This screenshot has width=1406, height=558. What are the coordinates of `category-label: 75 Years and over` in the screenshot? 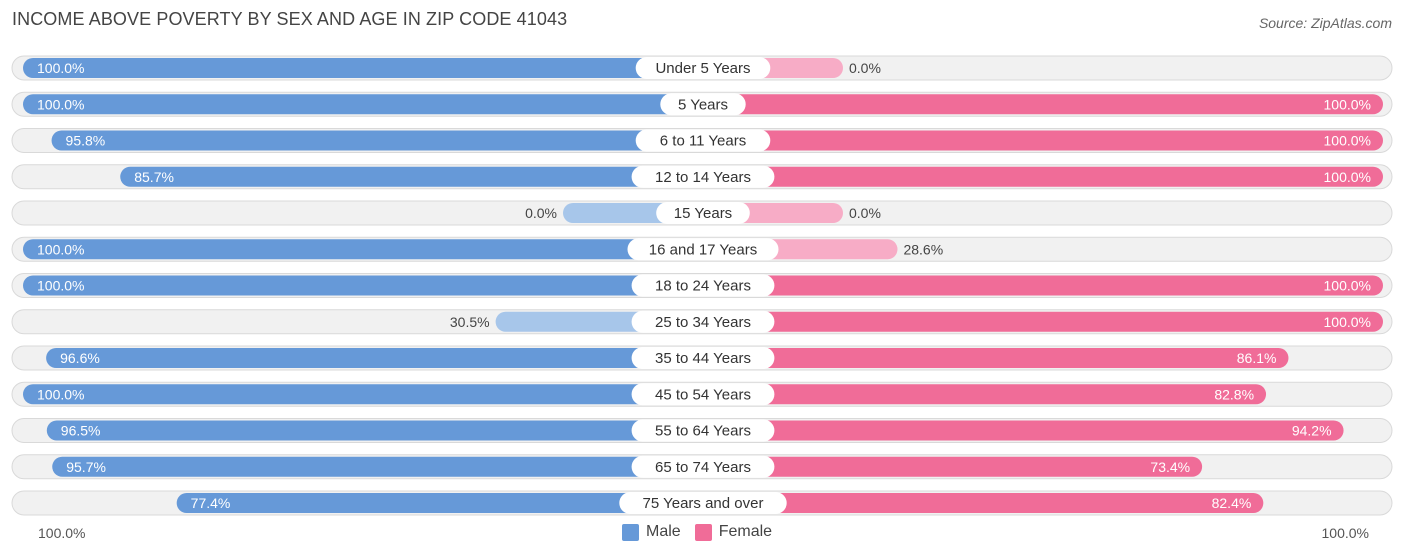 It's located at (703, 503).